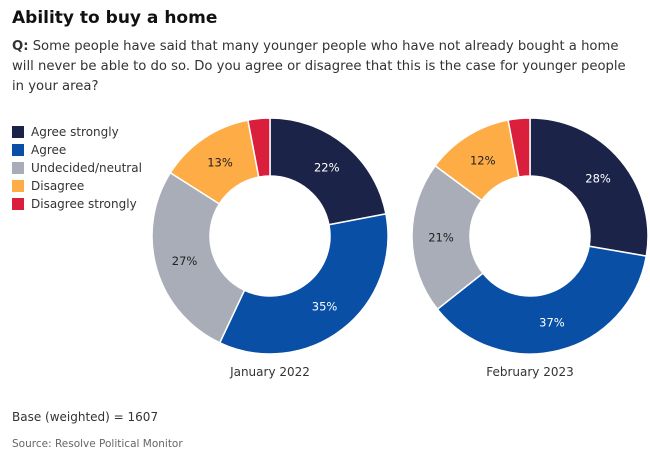  What do you see at coordinates (542, 300) in the screenshot?
I see `donut-1-slice-agree` at bounding box center [542, 300].